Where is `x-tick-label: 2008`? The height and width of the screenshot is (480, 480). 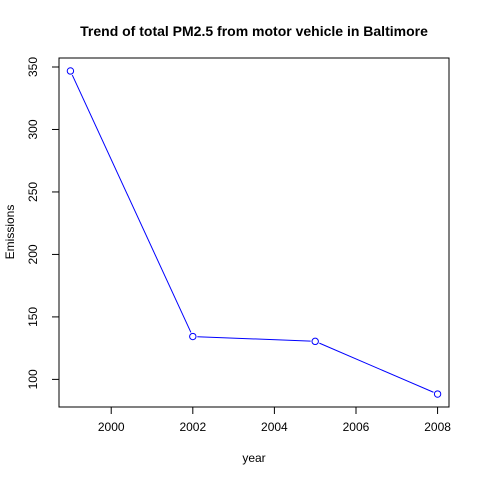 x-tick-label: 2008 is located at coordinates (437, 427).